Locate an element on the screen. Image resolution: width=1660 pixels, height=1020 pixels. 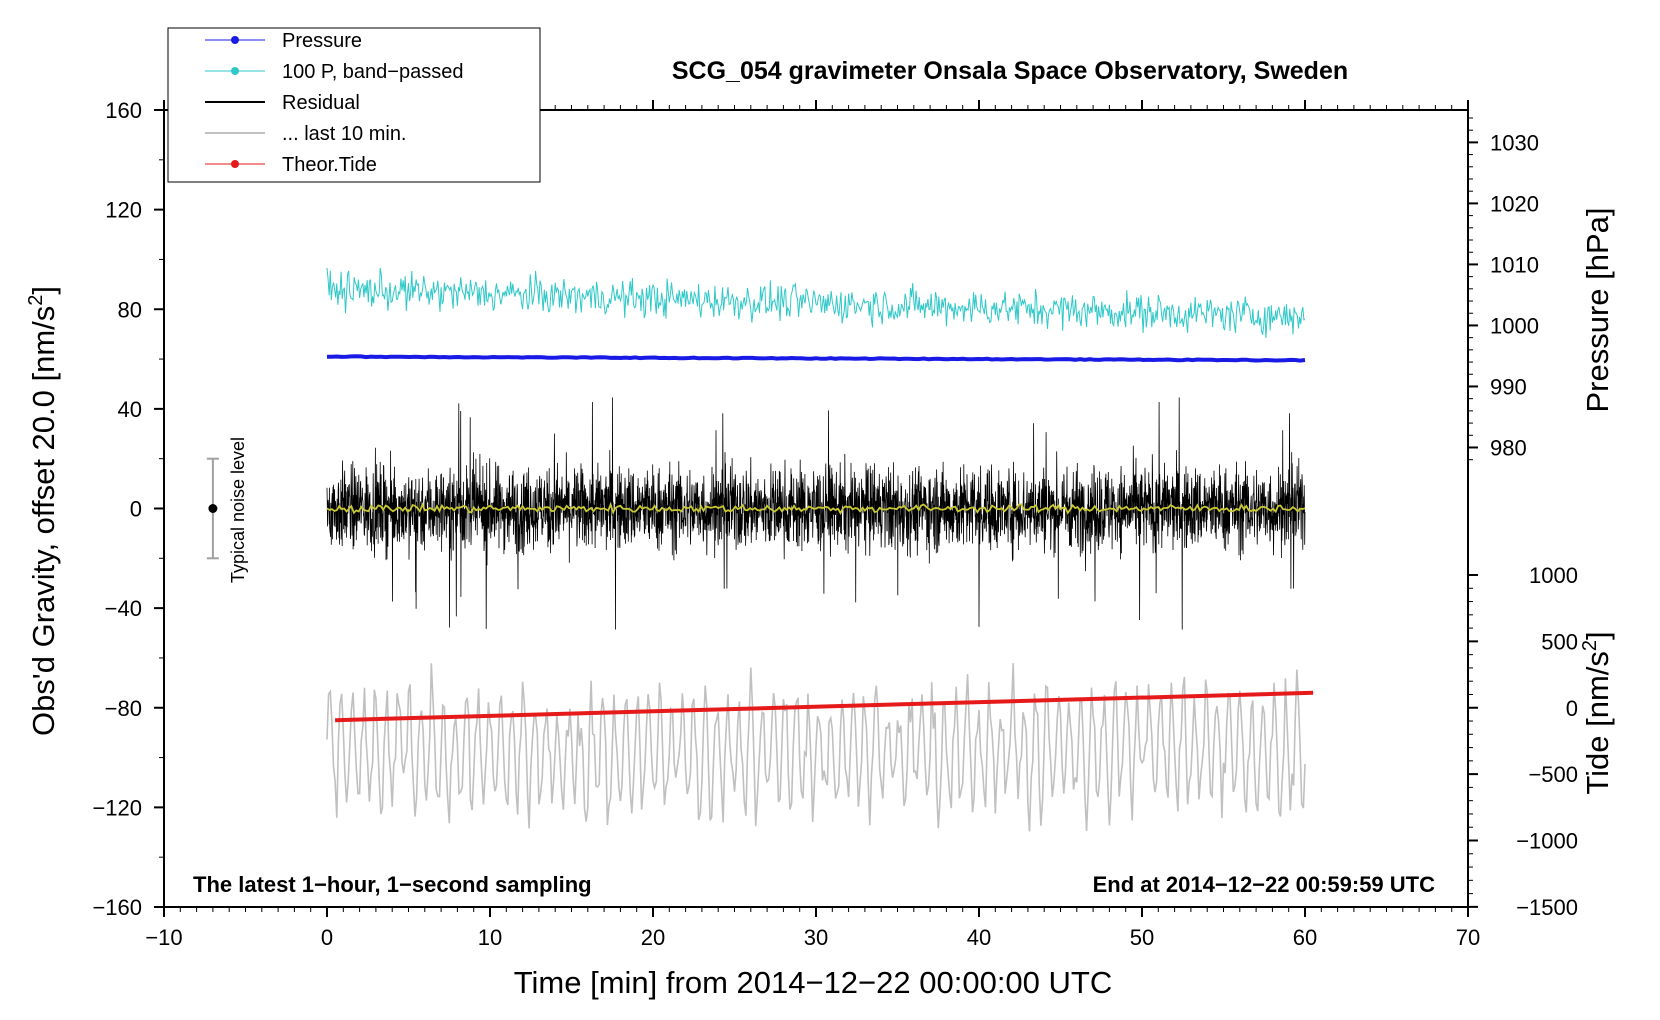
noise-level-marker is located at coordinates (212, 508).